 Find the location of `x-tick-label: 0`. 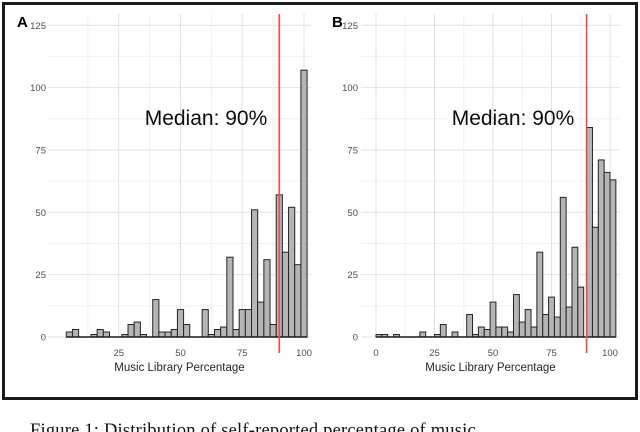

x-tick-label: 0 is located at coordinates (375, 353).